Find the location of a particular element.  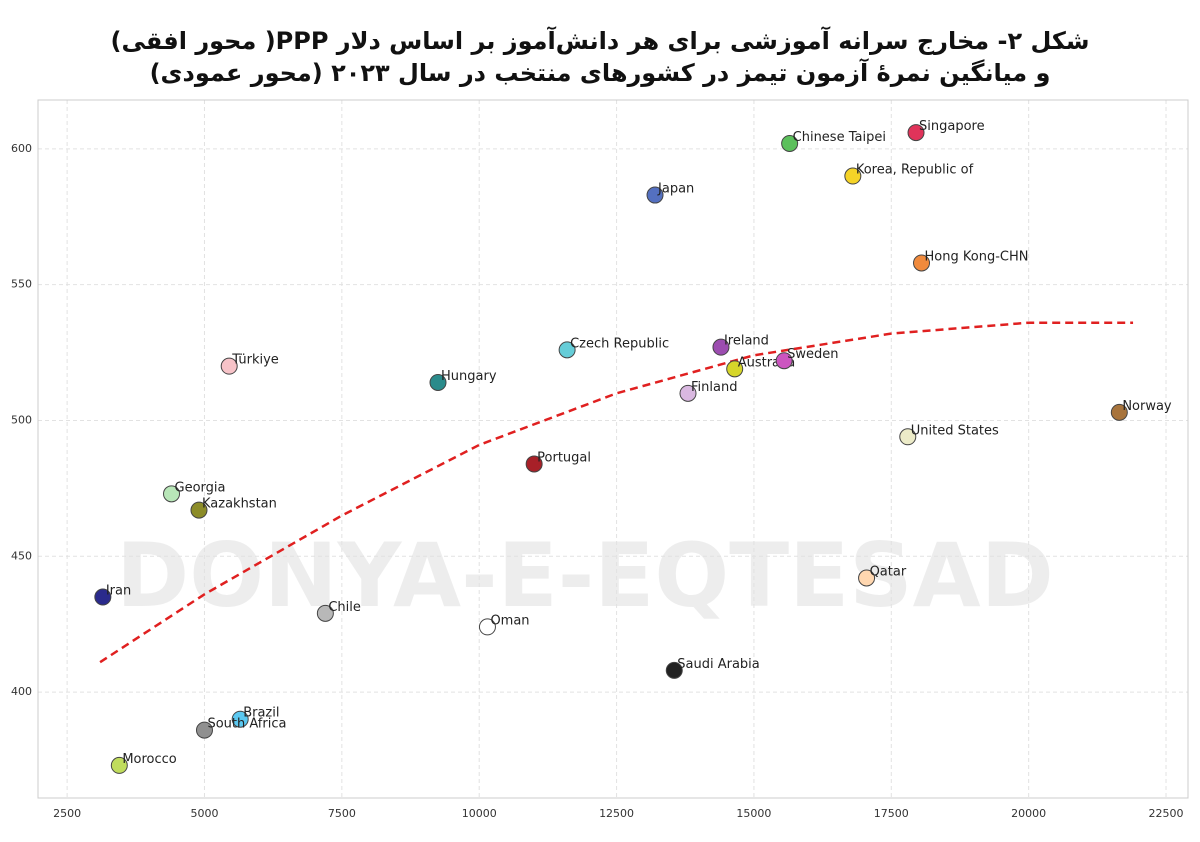

y-tick-label: 550 is located at coordinates (21, 284).